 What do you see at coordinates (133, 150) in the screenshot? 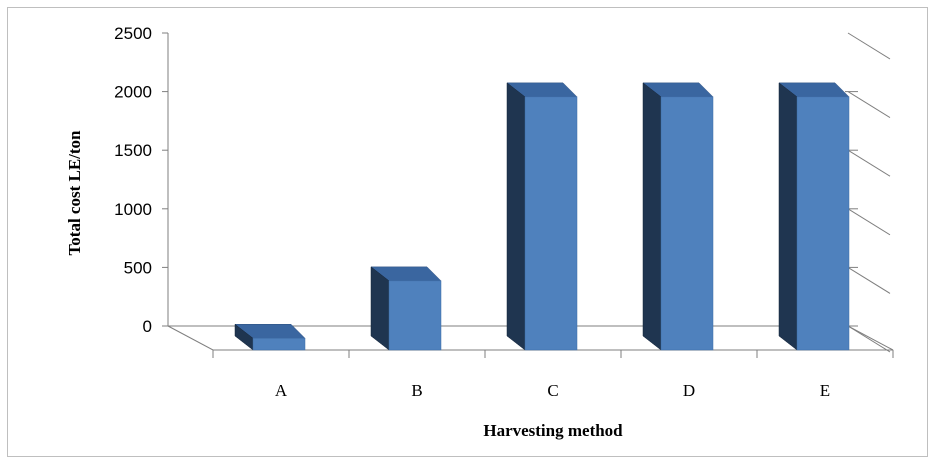
I see `y-tick-label: 1500` at bounding box center [133, 150].